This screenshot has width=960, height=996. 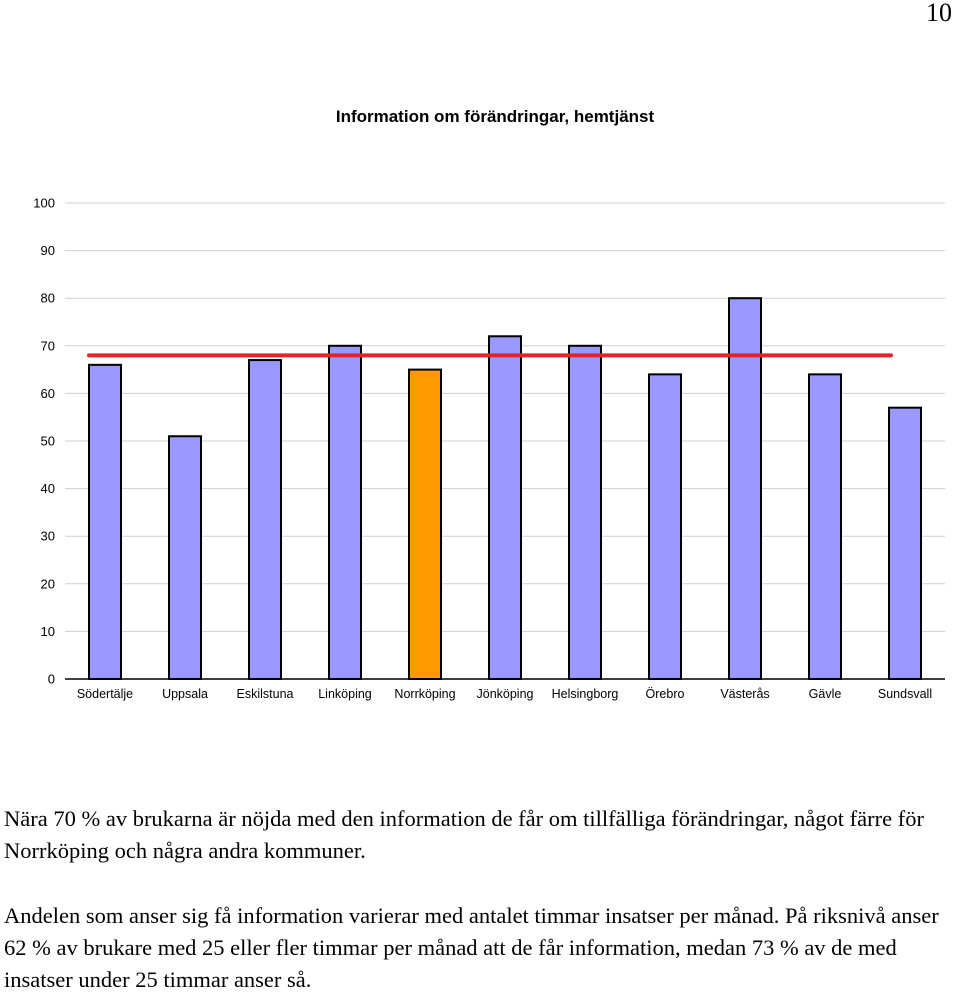 I want to click on bar-södertälje, so click(x=105, y=521).